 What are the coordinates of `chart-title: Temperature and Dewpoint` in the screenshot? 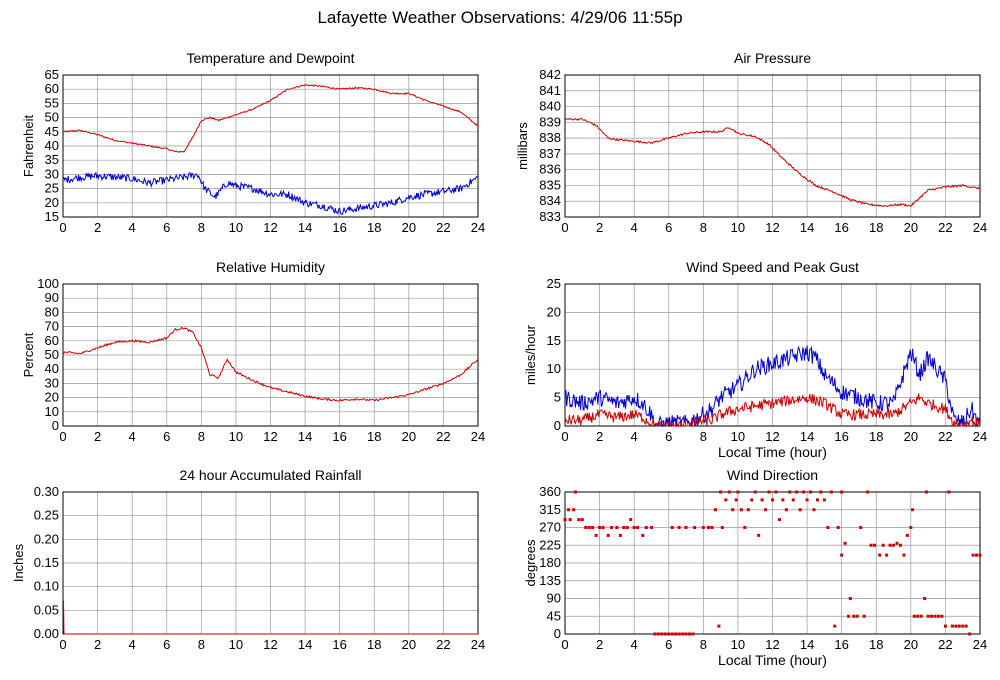 It's located at (270, 58).